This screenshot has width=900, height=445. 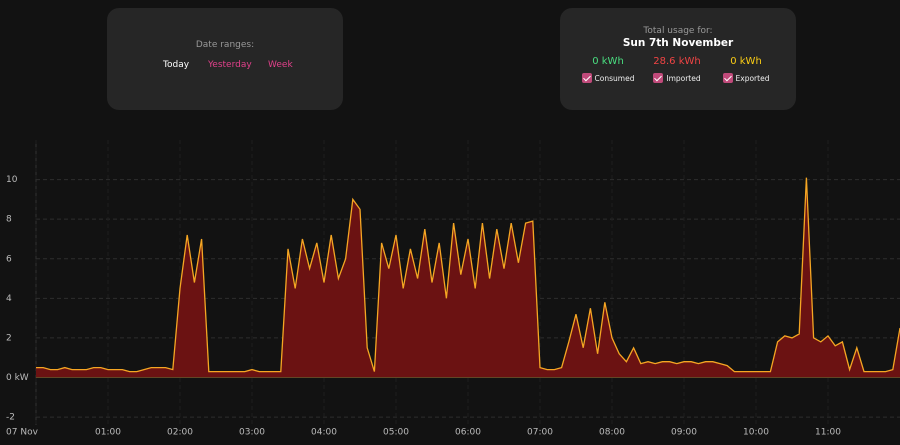 I want to click on stat-label: Imported, so click(x=683, y=78).